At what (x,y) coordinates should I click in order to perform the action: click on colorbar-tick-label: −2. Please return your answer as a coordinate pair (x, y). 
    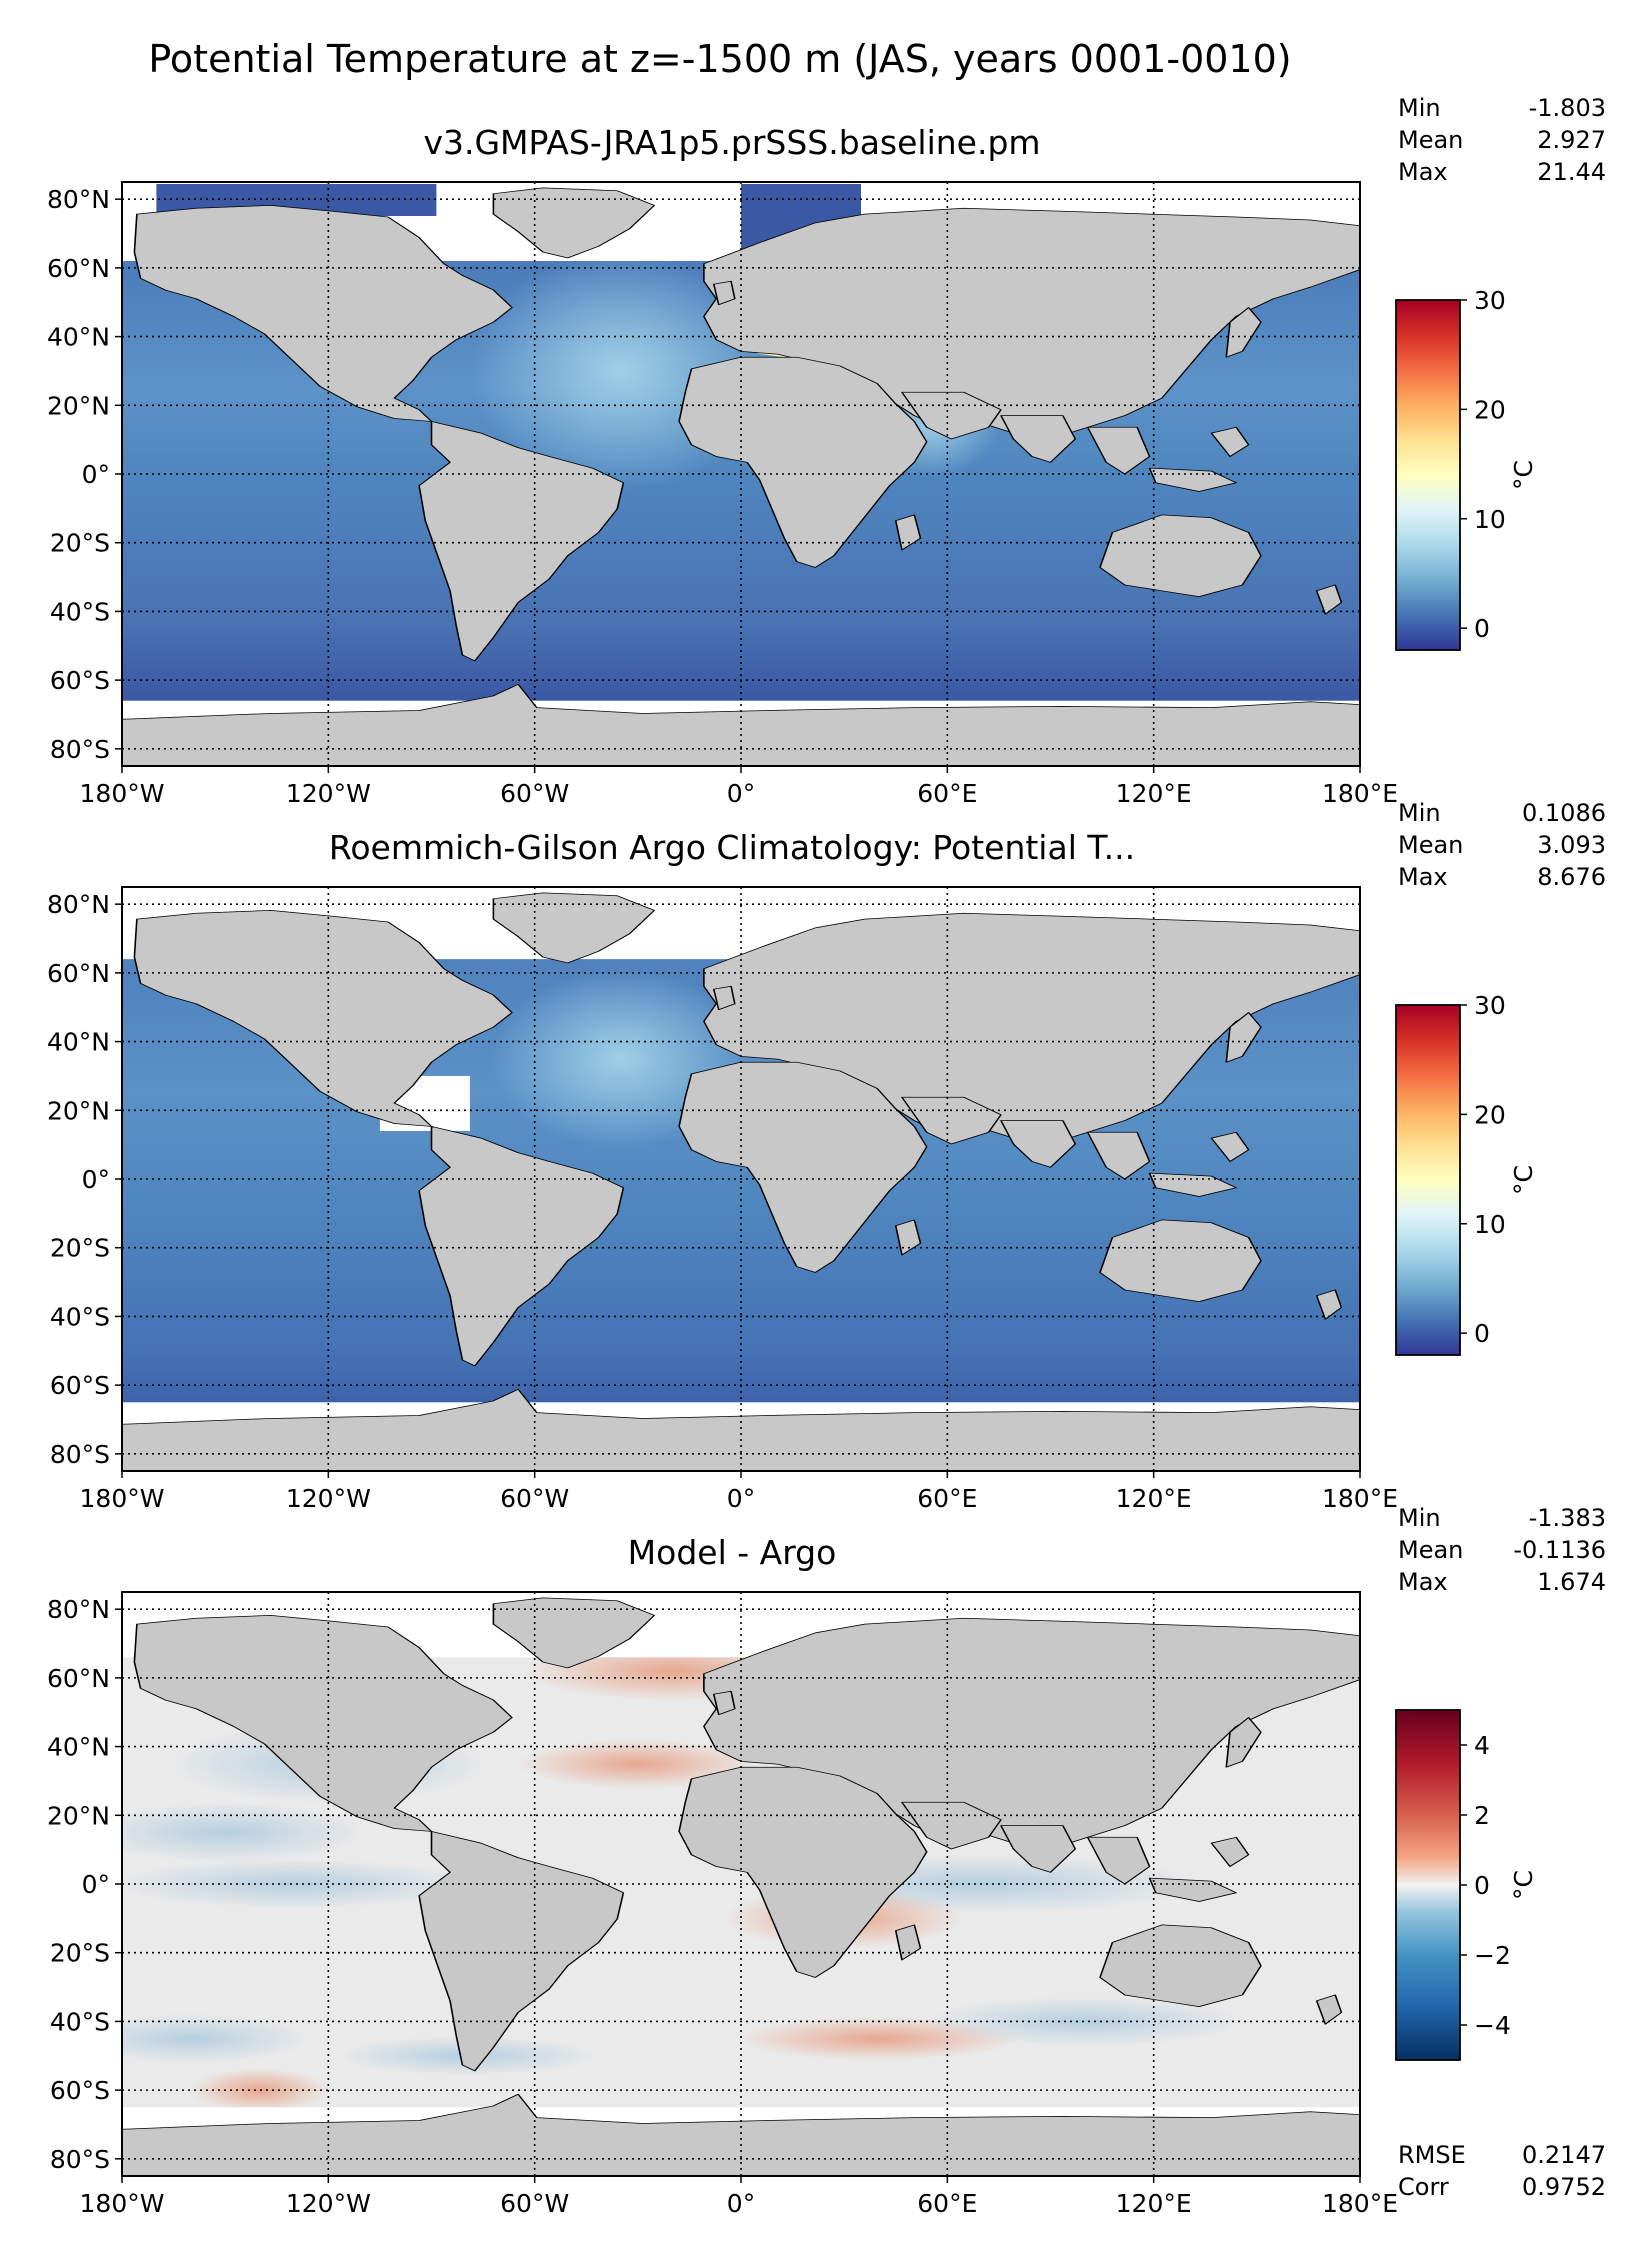
    Looking at the image, I should click on (1492, 1955).